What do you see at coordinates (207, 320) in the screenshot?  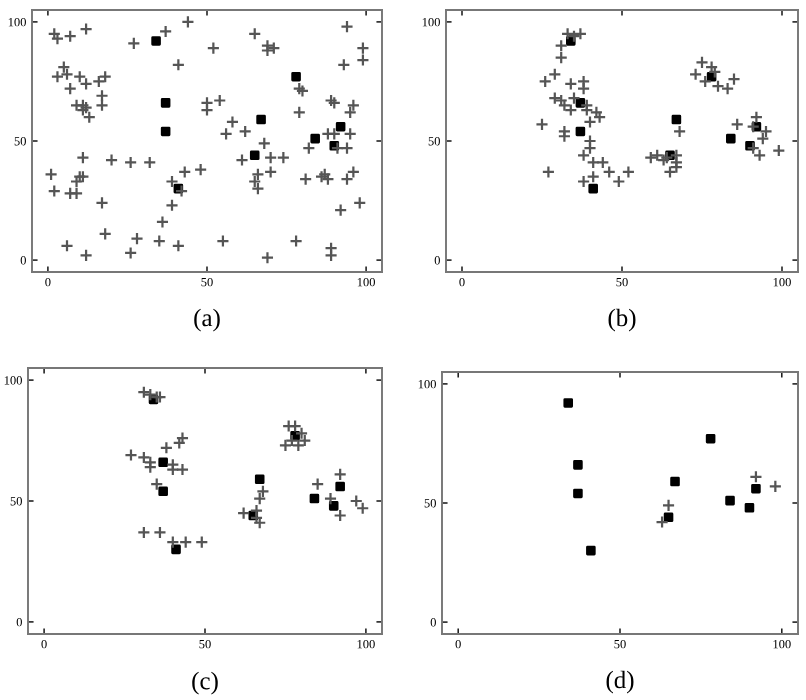 I see `text: (a)` at bounding box center [207, 320].